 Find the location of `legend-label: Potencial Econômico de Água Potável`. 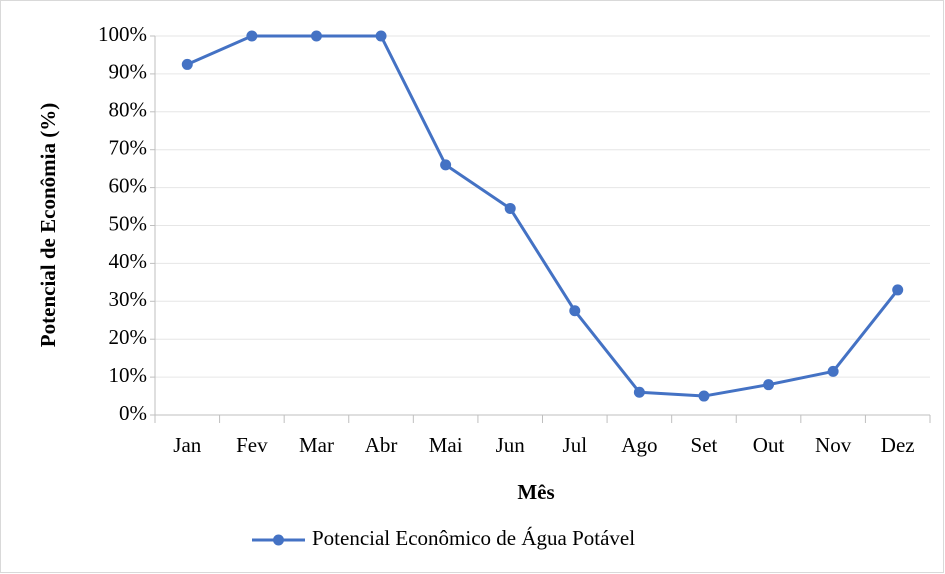

legend-label: Potencial Econômico de Água Potável is located at coordinates (473, 538).